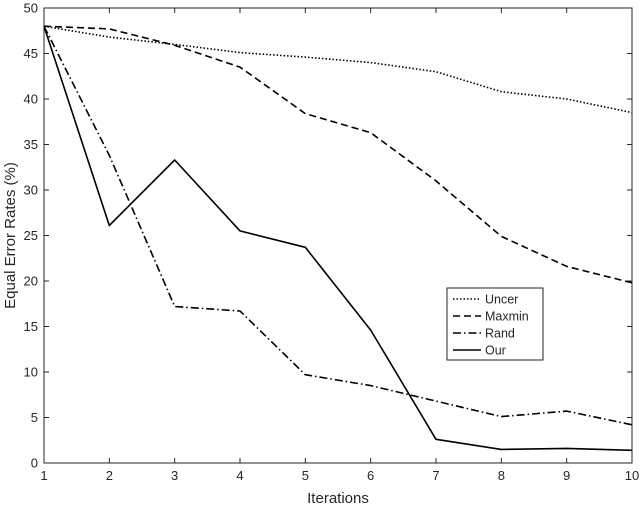 The height and width of the screenshot is (506, 640). Describe the element at coordinates (174, 475) in the screenshot. I see `x-tick-label: 3` at that location.